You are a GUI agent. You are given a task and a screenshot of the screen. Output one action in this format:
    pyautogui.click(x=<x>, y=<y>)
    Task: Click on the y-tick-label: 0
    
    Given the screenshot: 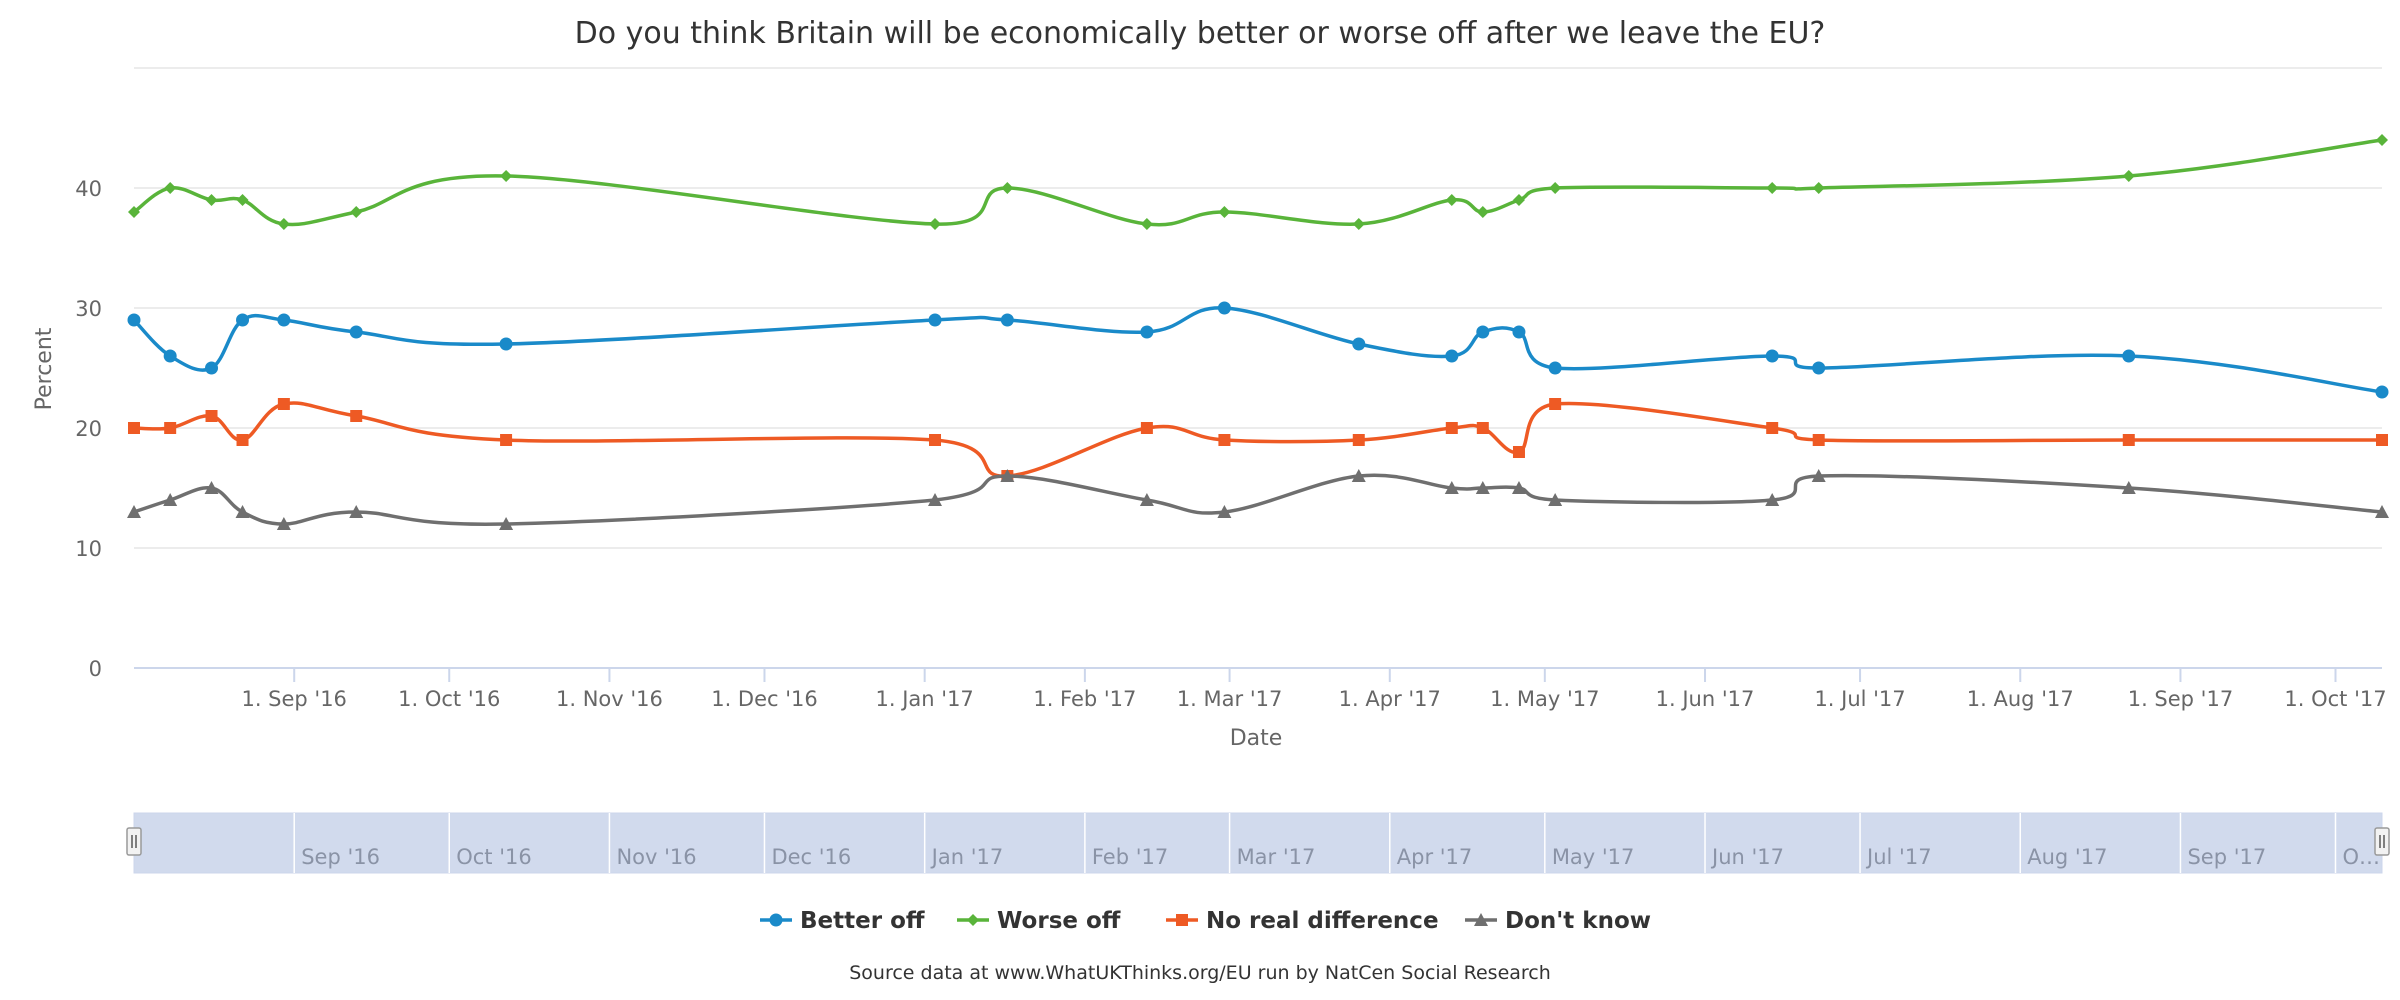 What is the action you would take?
    pyautogui.click(x=95, y=669)
    